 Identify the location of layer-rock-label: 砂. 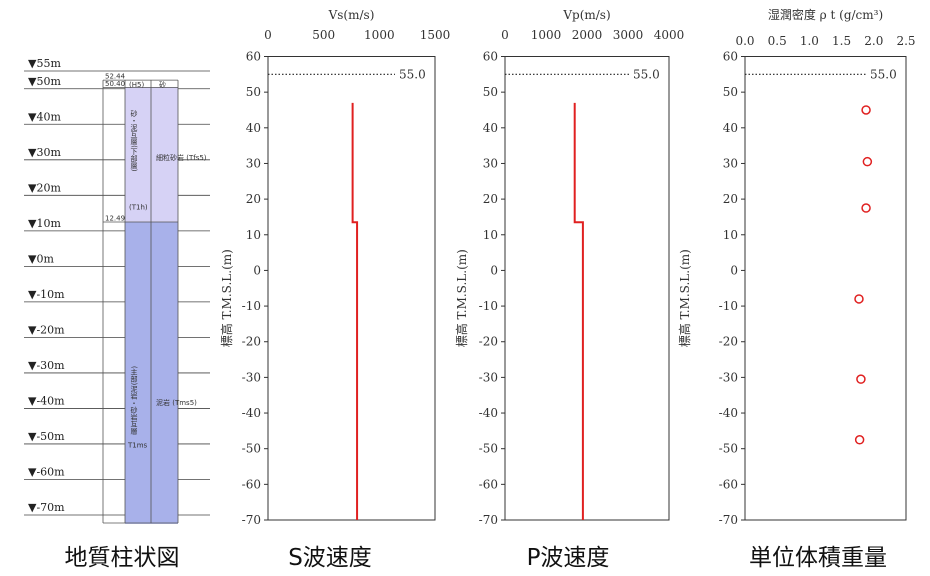
(162, 84).